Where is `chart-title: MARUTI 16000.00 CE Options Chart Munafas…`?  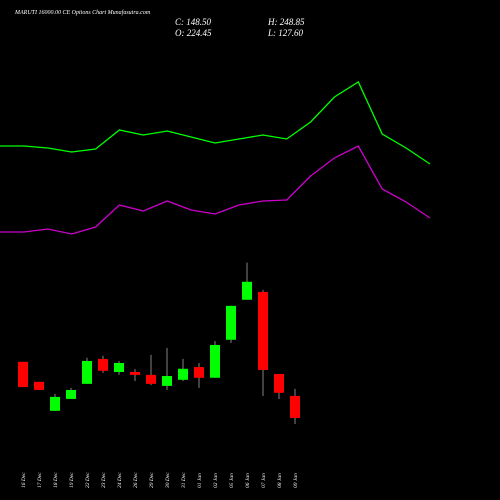 chart-title: MARUTI 16000.00 CE Options Chart Munafas… is located at coordinates (82, 12).